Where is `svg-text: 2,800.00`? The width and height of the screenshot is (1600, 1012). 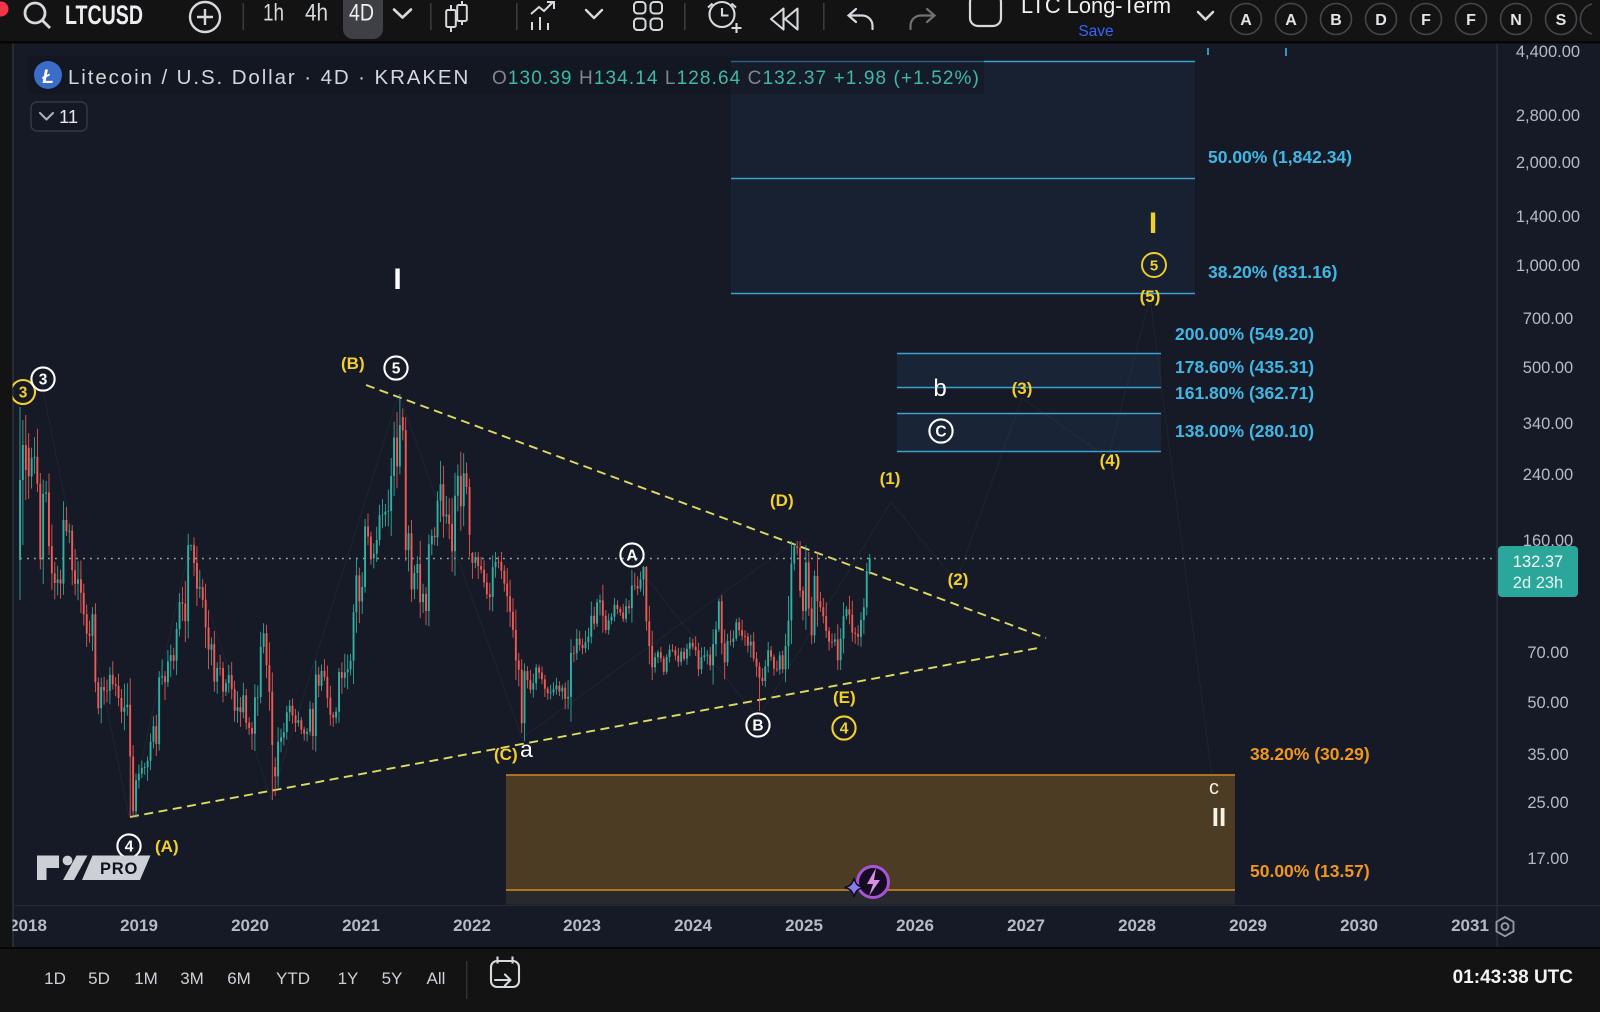 svg-text: 2,800.00 is located at coordinates (1548, 116).